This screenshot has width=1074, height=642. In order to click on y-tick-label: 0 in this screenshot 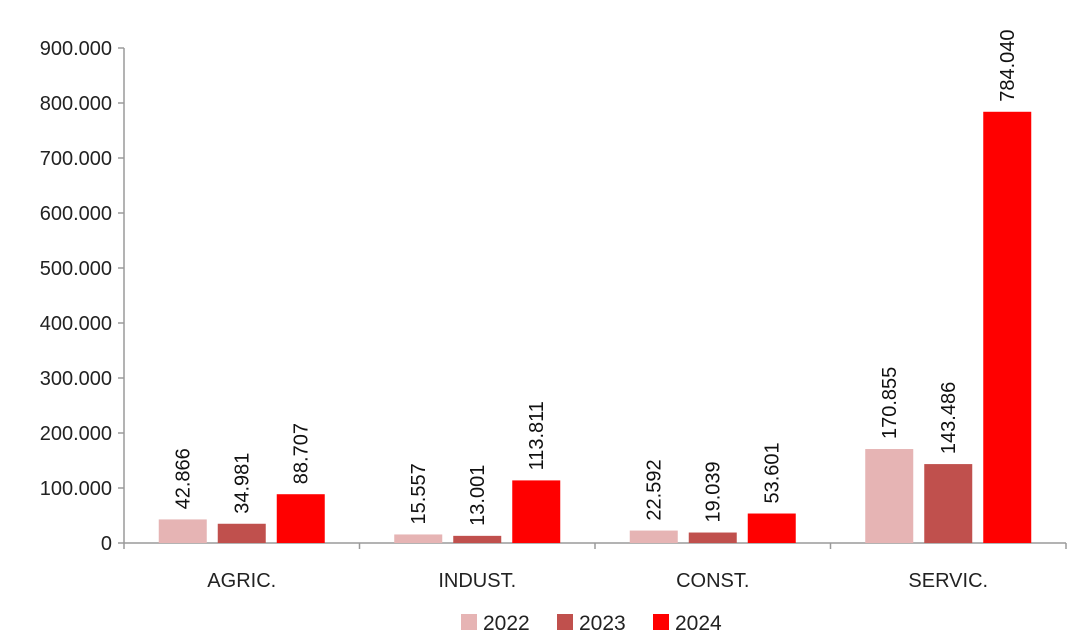, I will do `click(106, 544)`.